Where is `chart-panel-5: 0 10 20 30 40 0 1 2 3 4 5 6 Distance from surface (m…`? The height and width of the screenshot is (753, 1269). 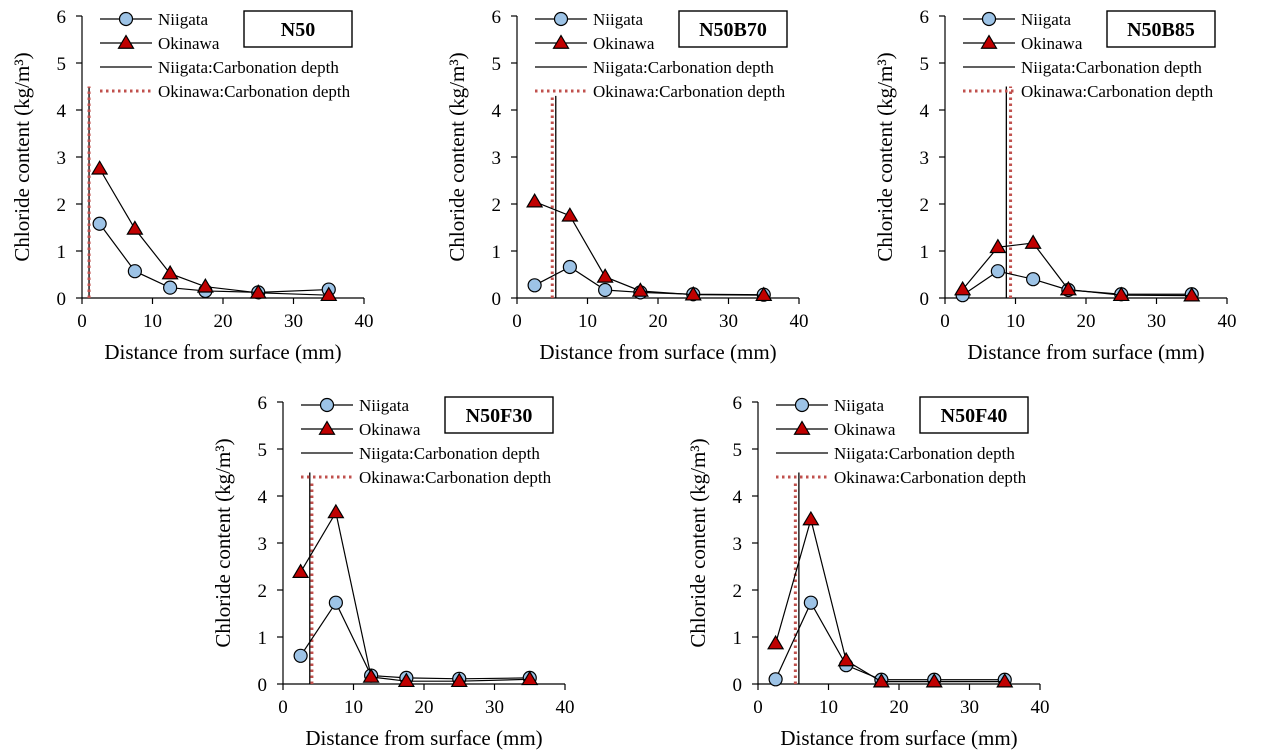 chart-panel-5: 0 10 20 30 40 0 1 2 3 4 5 6 Distance from surface (m… is located at coordinates (868, 571).